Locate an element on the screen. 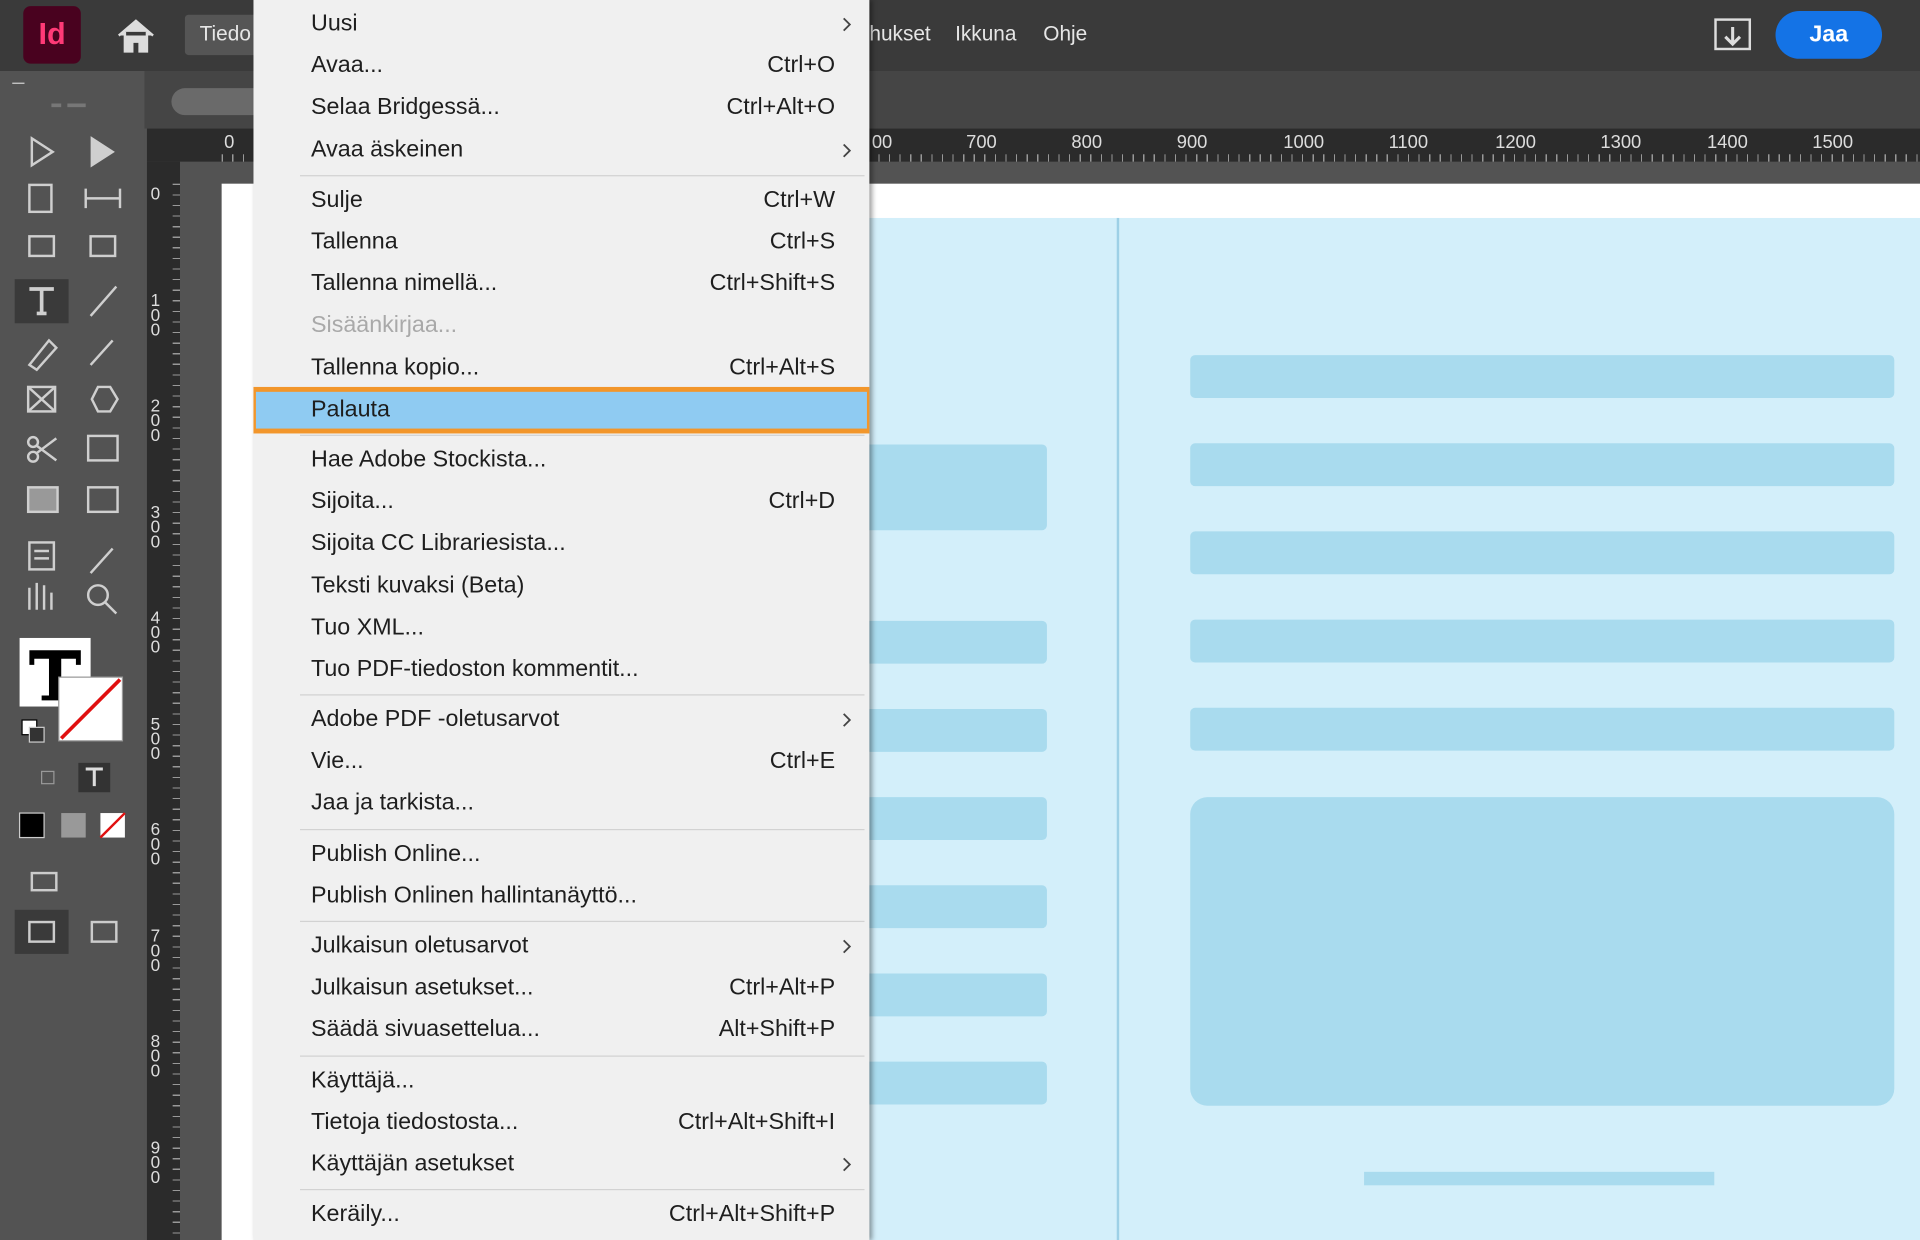  menu-item: Palauta is located at coordinates (561, 410).